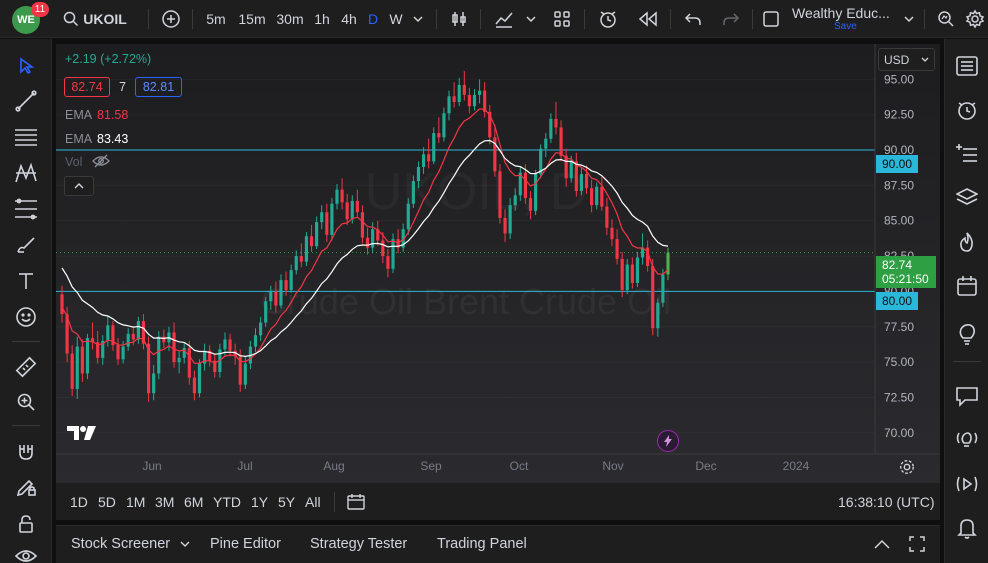 This screenshot has width=988, height=563. I want to click on trend-line-tool, so click(26, 101).